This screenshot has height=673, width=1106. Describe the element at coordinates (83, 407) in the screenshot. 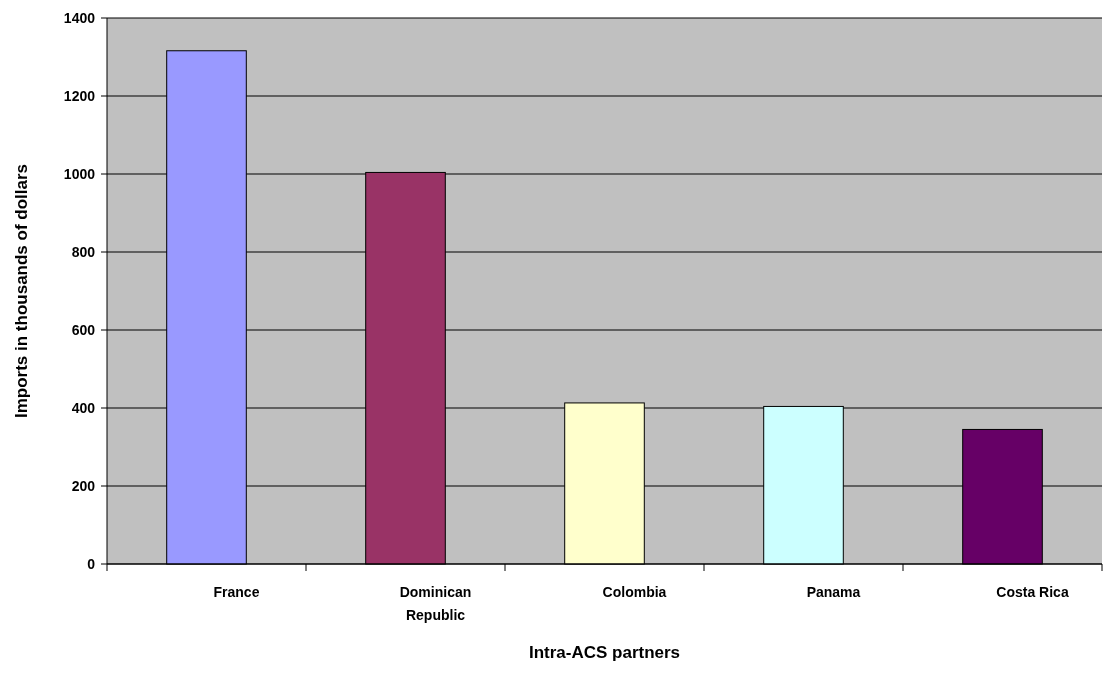

I see `y-tick-label: 400` at that location.